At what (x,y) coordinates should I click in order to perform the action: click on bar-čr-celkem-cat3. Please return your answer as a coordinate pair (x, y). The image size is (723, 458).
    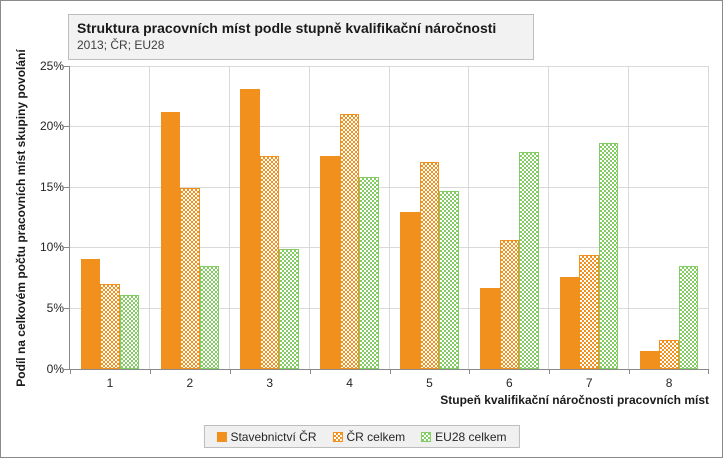
    Looking at the image, I should click on (269, 262).